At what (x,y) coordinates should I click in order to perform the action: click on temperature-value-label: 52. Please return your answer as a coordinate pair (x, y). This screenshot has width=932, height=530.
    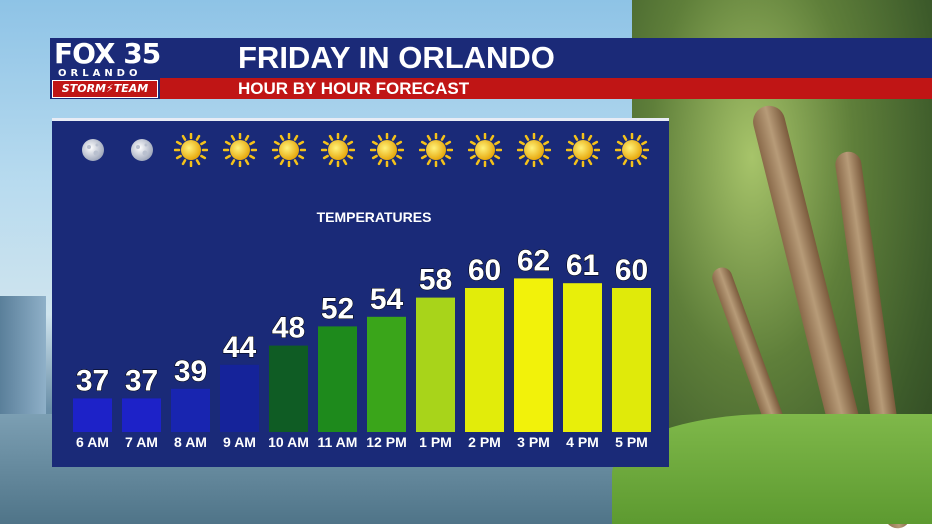
    Looking at the image, I should click on (337, 308).